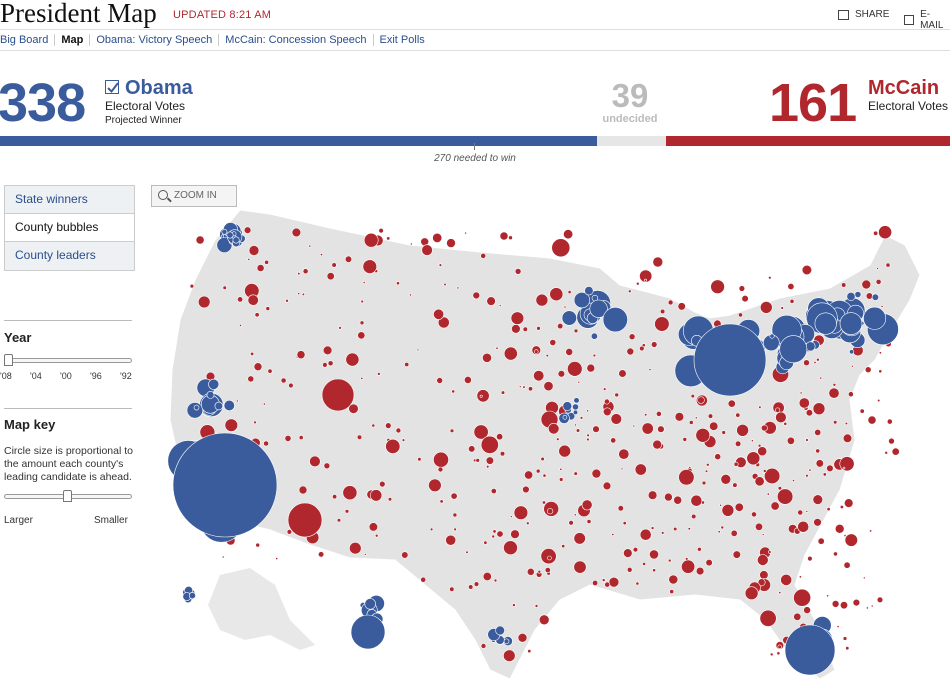 This screenshot has height=679, width=950. I want to click on nav-mccain-speech: McCain: Concession Speech, so click(296, 40).